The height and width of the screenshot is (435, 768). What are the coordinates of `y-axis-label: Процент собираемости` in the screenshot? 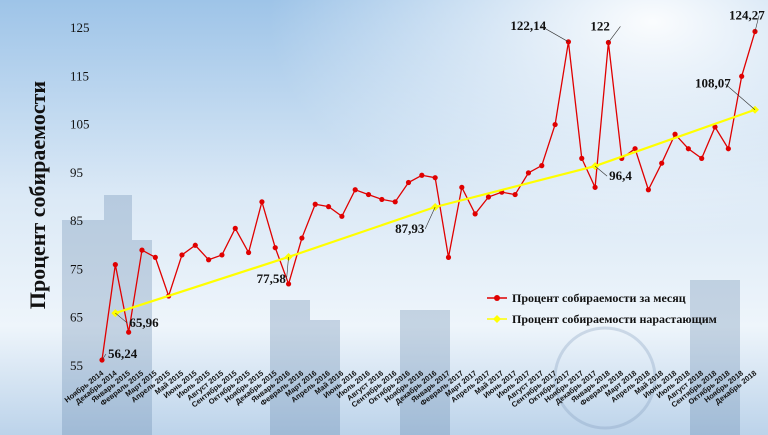 It's located at (37, 195).